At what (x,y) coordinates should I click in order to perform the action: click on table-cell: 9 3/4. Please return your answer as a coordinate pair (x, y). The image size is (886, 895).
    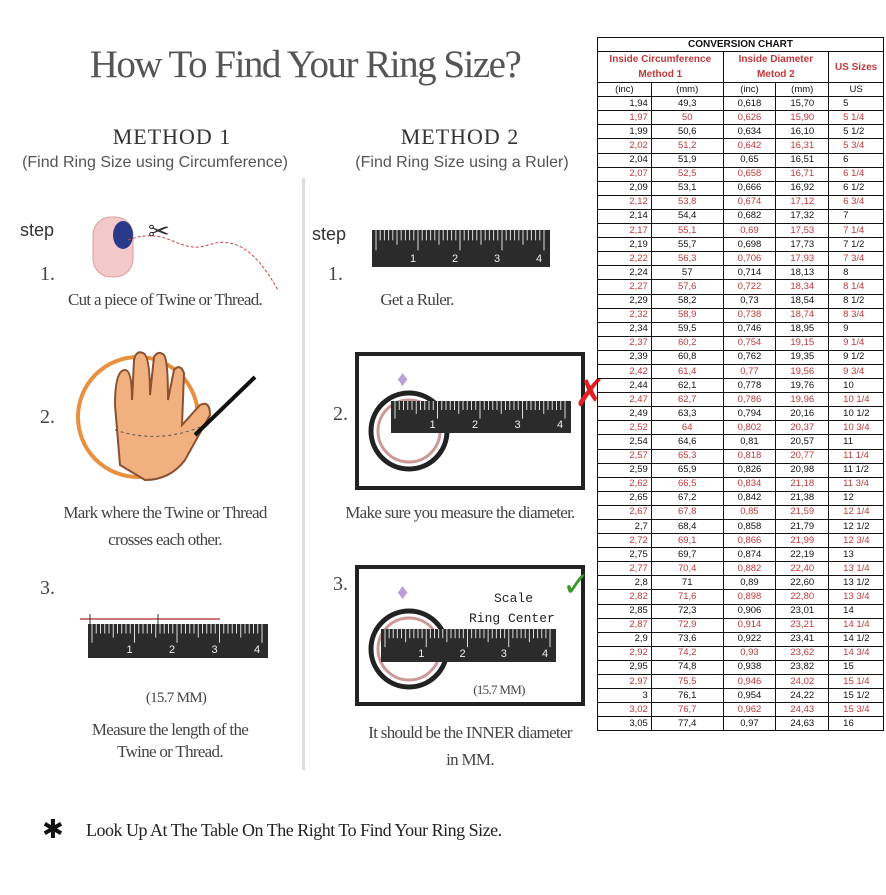
    Looking at the image, I should click on (856, 371).